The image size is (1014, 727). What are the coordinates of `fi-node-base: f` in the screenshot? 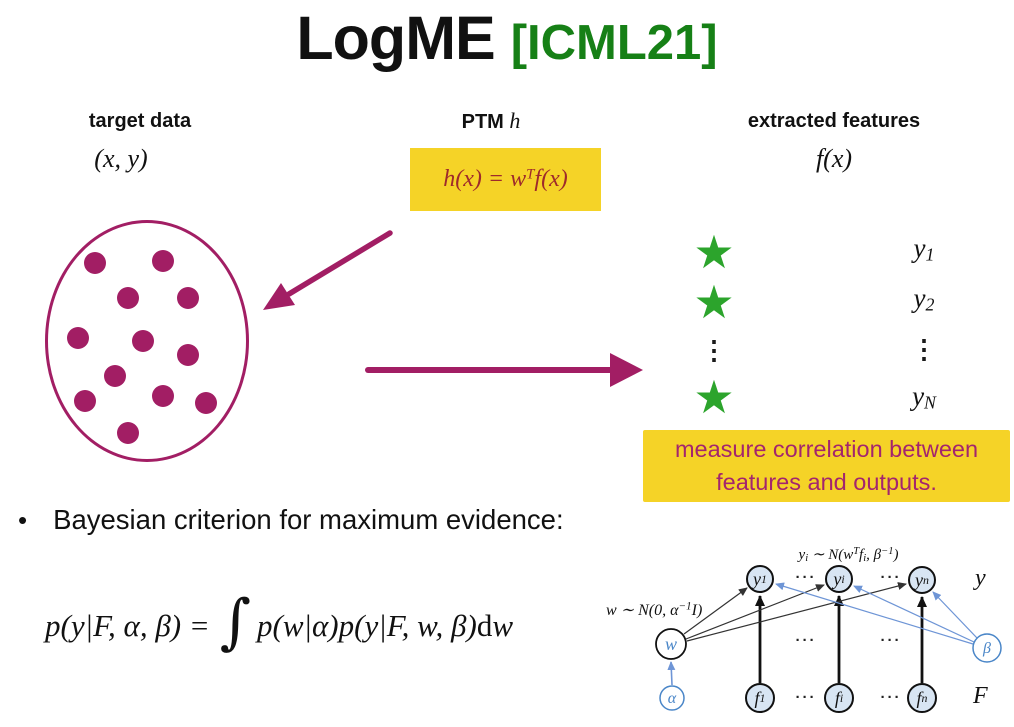 It's located at (837, 697).